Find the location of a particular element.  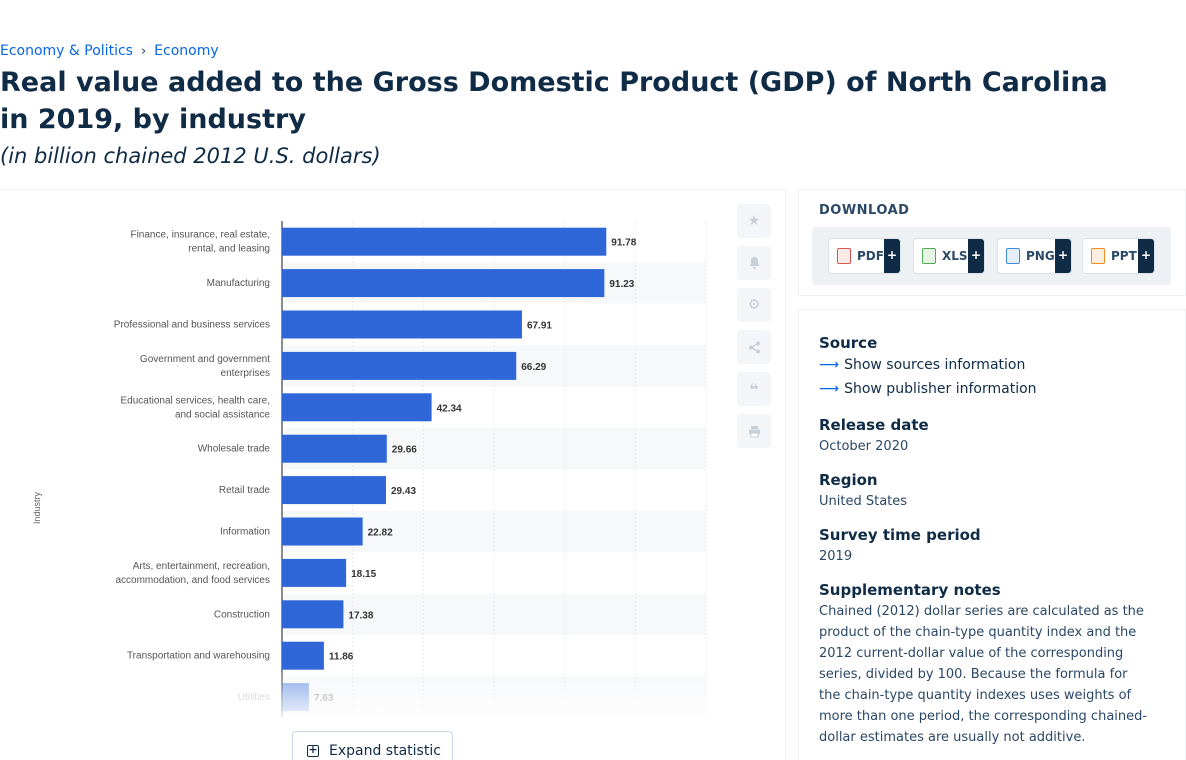

png-label: PNG is located at coordinates (1040, 256).